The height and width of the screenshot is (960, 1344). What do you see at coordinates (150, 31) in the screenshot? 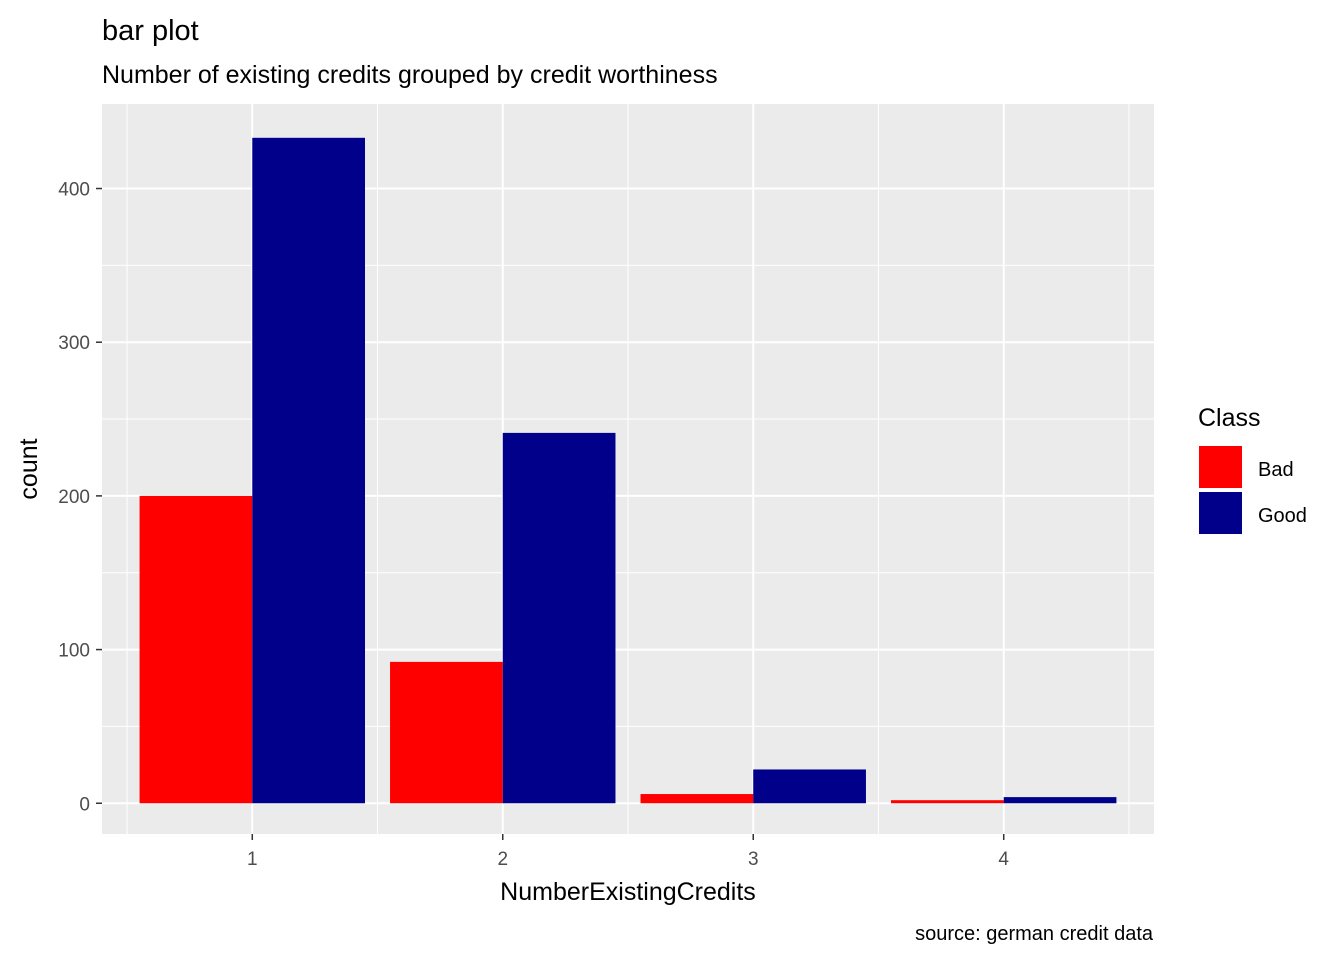
I see `chart-title: bar plot` at bounding box center [150, 31].